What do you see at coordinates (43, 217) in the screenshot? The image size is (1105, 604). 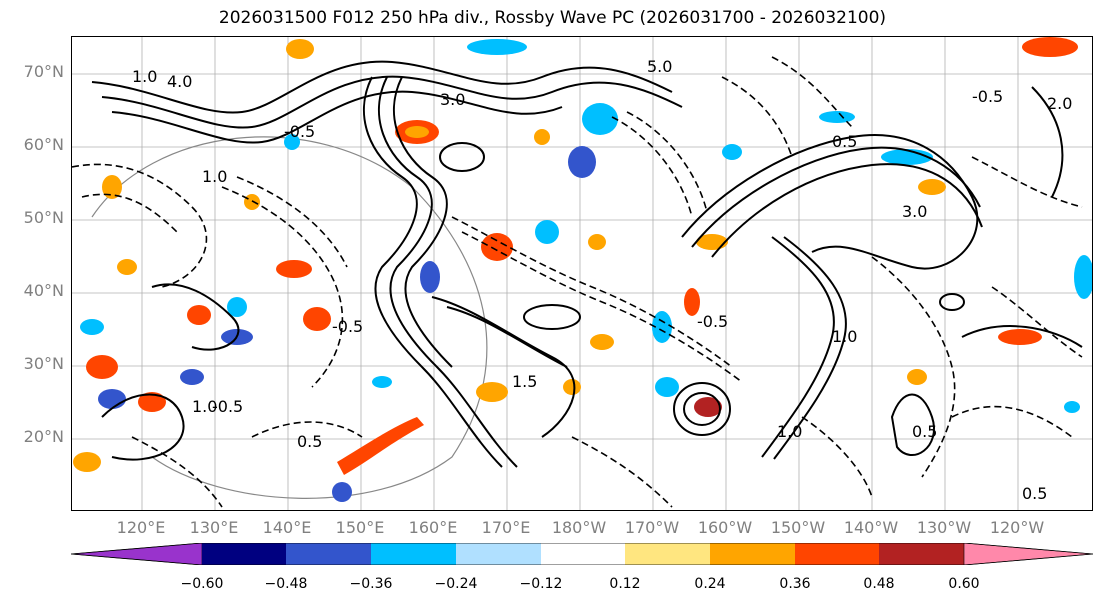 I see `lat-label-50: 50°N` at bounding box center [43, 217].